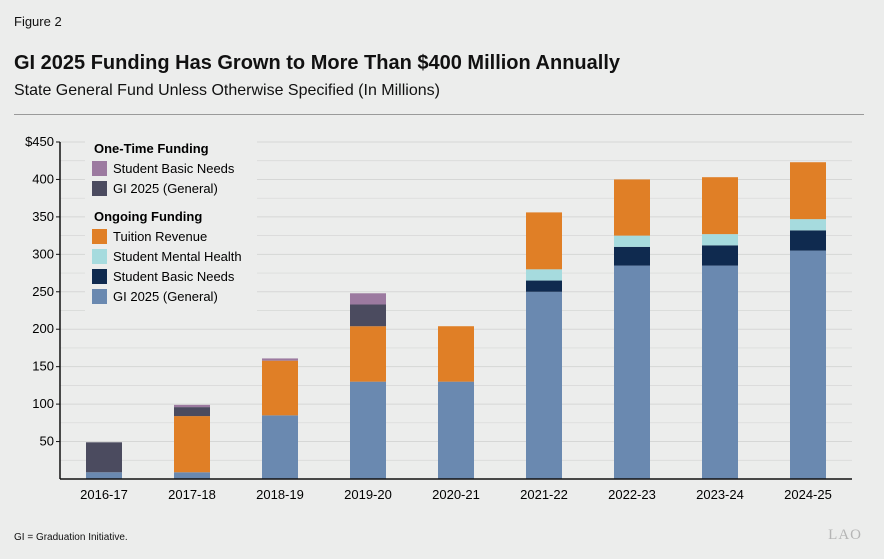 This screenshot has height=559, width=884. What do you see at coordinates (99, 256) in the screenshot?
I see `legend-swatch-smh` at bounding box center [99, 256].